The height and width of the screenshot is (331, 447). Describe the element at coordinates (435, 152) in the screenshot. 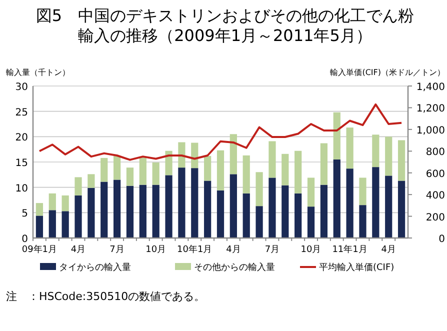

I see `y2tick: 800` at that location.